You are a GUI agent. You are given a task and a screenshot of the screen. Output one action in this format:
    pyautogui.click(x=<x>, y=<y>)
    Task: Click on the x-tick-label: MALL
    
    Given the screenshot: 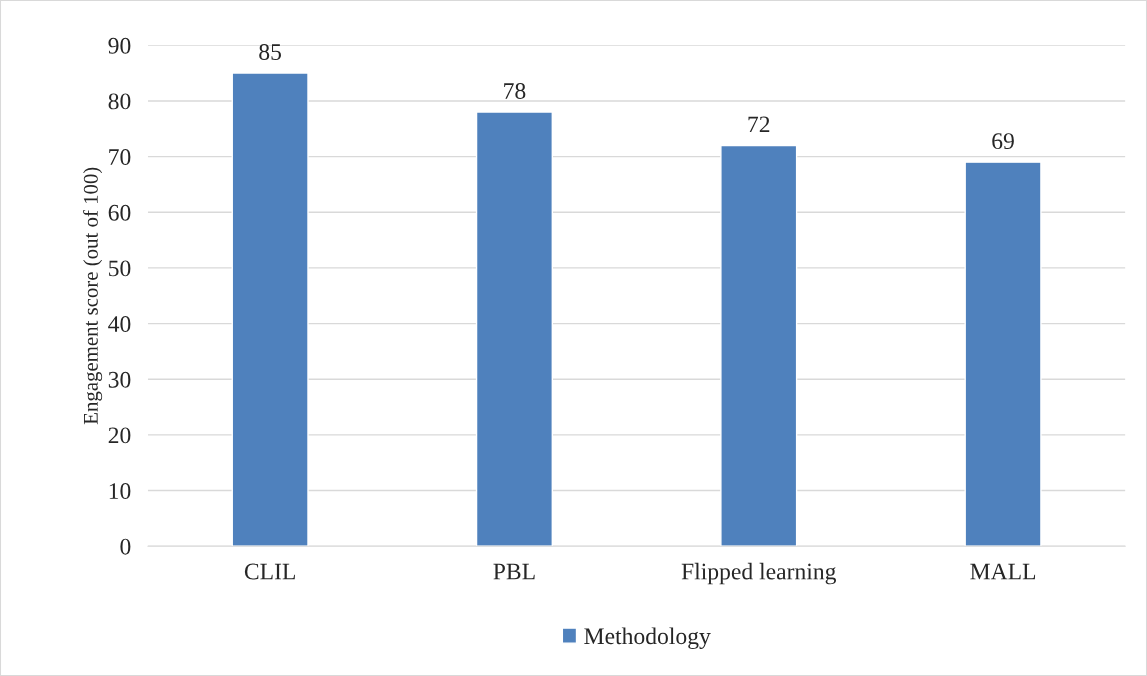 What is the action you would take?
    pyautogui.click(x=1003, y=571)
    